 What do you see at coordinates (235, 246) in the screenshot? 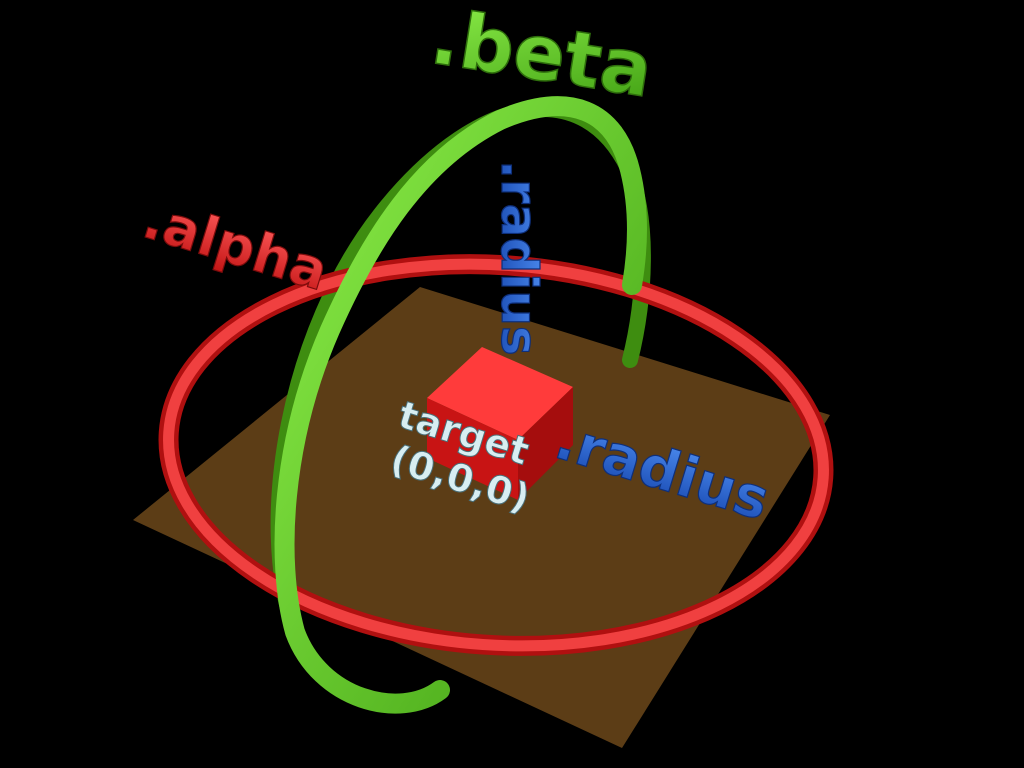
I see `alpha-label: .alpha` at bounding box center [235, 246].